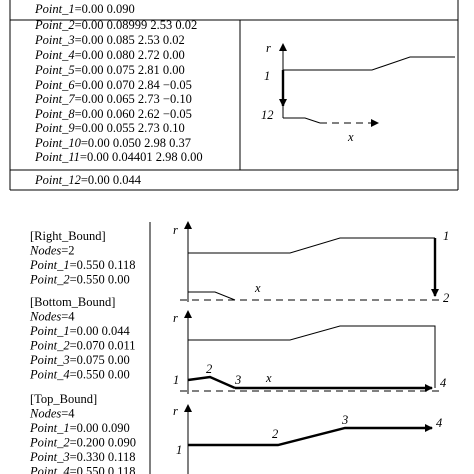  Describe the element at coordinates (54, 99) in the screenshot. I see `label: Point_7` at that location.